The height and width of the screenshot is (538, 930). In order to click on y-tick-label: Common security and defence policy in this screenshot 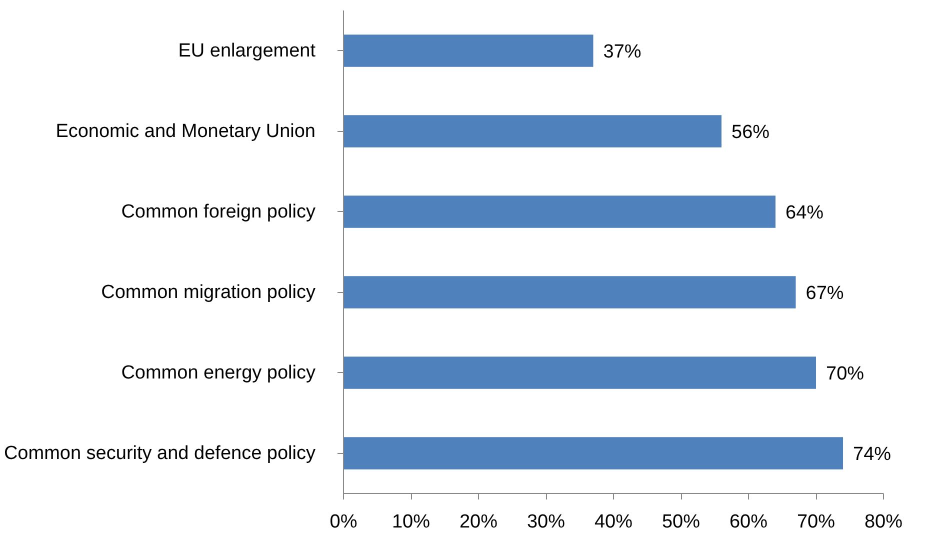, I will do `click(160, 453)`.